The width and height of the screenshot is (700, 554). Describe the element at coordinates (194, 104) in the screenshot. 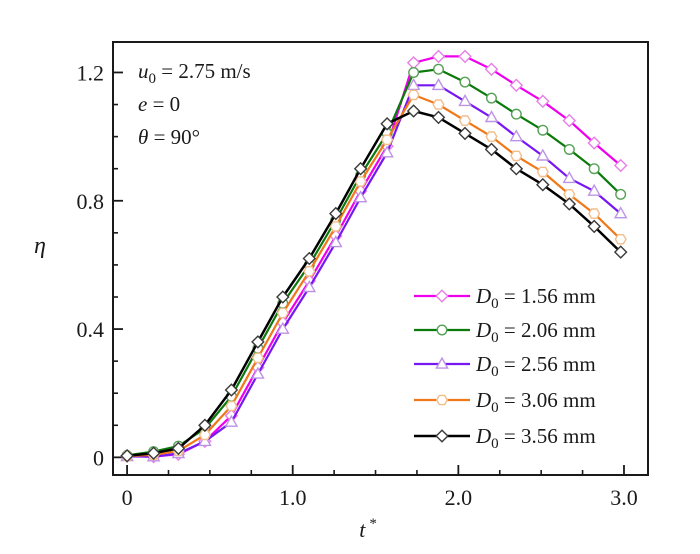

I see `parameter-annotations: u0 = 2.75 m/s e = 0 θ = 90°` at that location.